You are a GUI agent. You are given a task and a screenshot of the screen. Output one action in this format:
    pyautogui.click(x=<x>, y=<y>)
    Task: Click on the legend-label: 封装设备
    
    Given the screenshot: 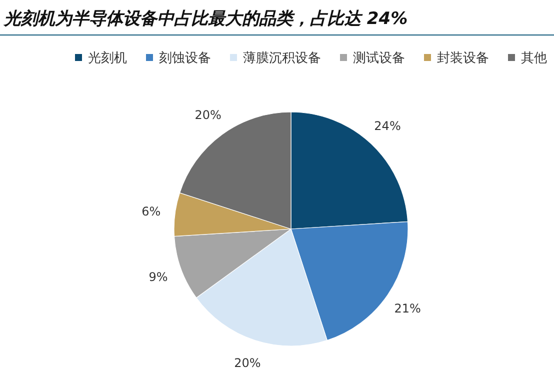 What is the action you would take?
    pyautogui.click(x=463, y=58)
    